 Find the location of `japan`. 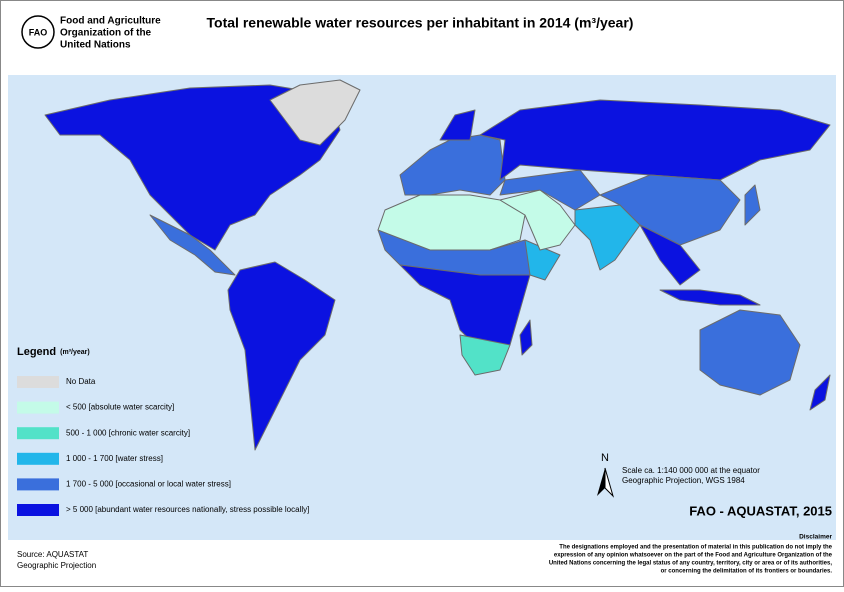

japan is located at coordinates (752, 205).